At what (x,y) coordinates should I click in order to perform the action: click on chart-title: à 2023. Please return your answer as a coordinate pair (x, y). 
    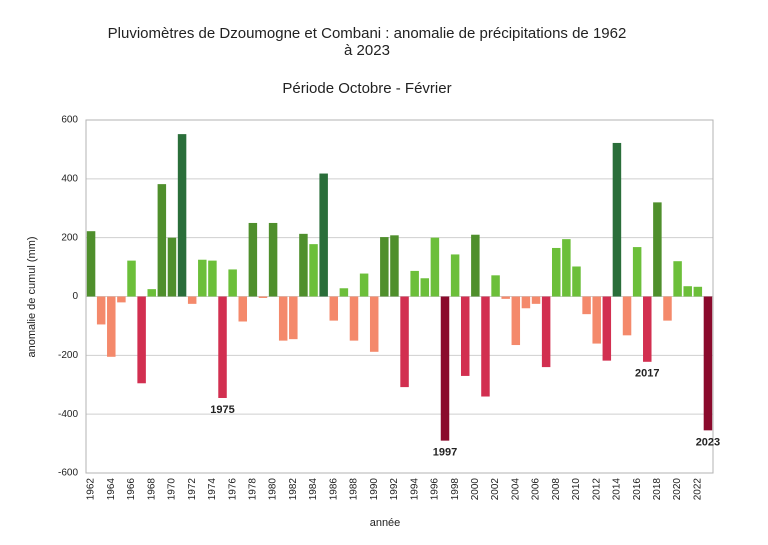
    Looking at the image, I should click on (367, 50).